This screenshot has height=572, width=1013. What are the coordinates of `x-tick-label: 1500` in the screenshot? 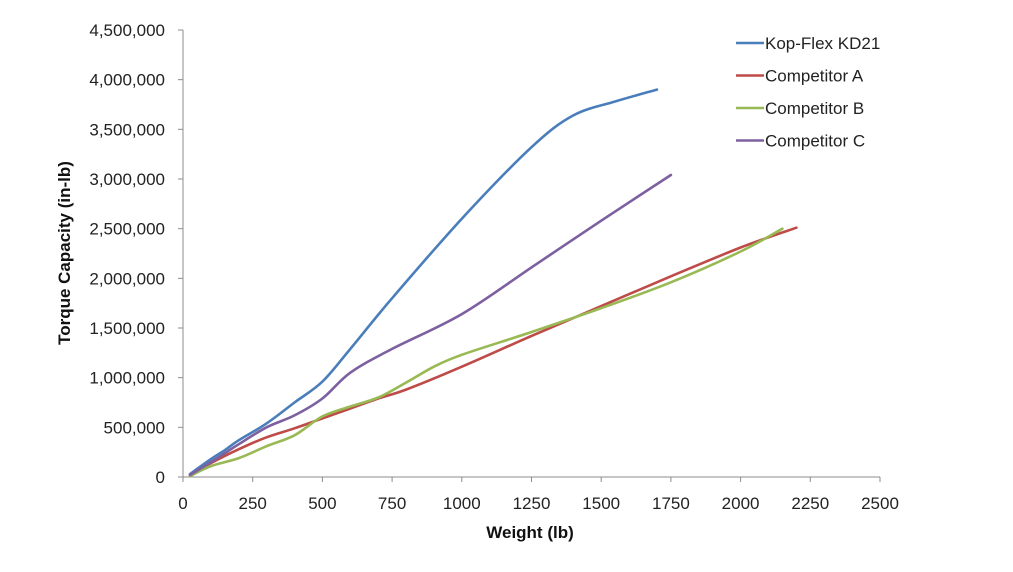 It's located at (601, 503).